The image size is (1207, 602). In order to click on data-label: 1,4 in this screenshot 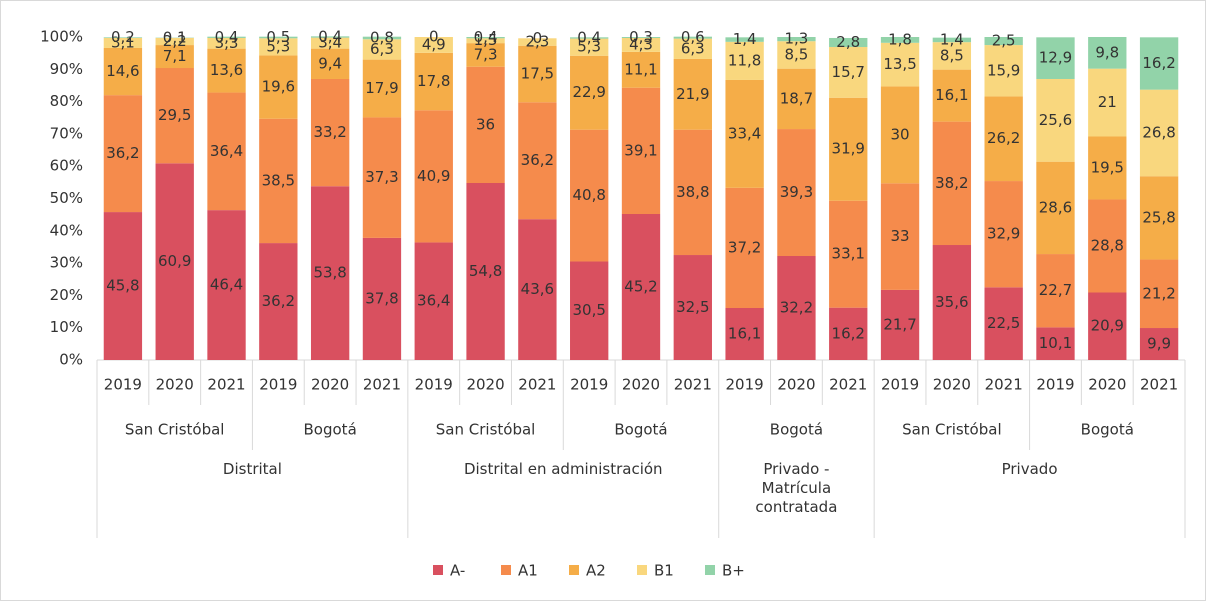, I will do `click(745, 39)`.